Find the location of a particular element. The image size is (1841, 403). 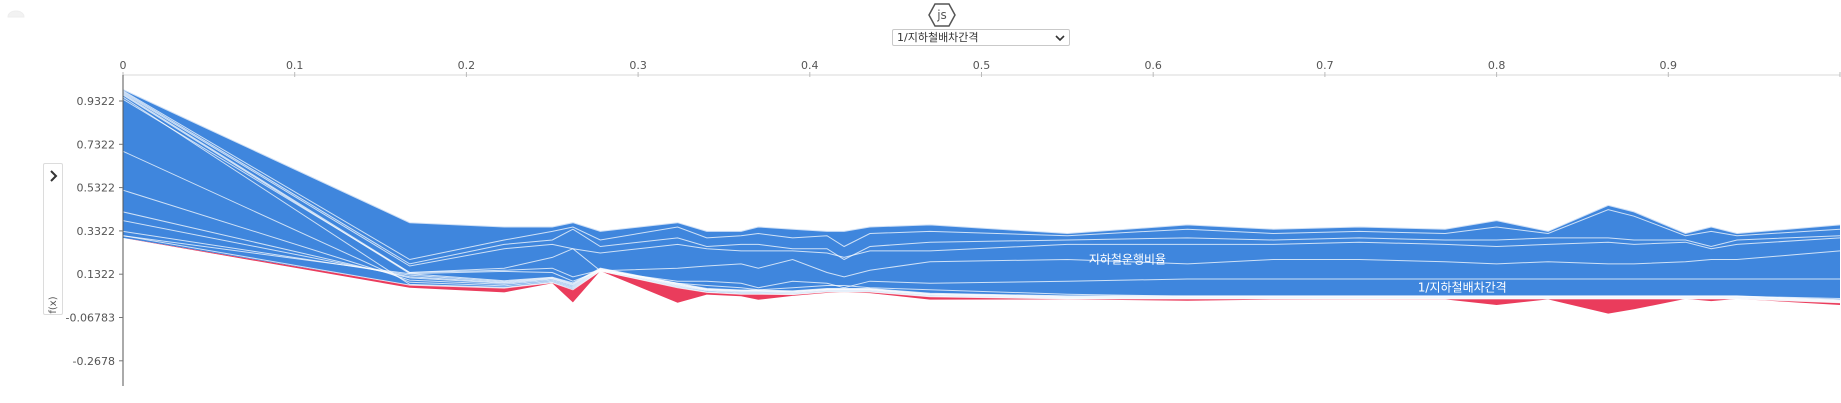

y-tick-label: 0.5322 is located at coordinates (96, 188).